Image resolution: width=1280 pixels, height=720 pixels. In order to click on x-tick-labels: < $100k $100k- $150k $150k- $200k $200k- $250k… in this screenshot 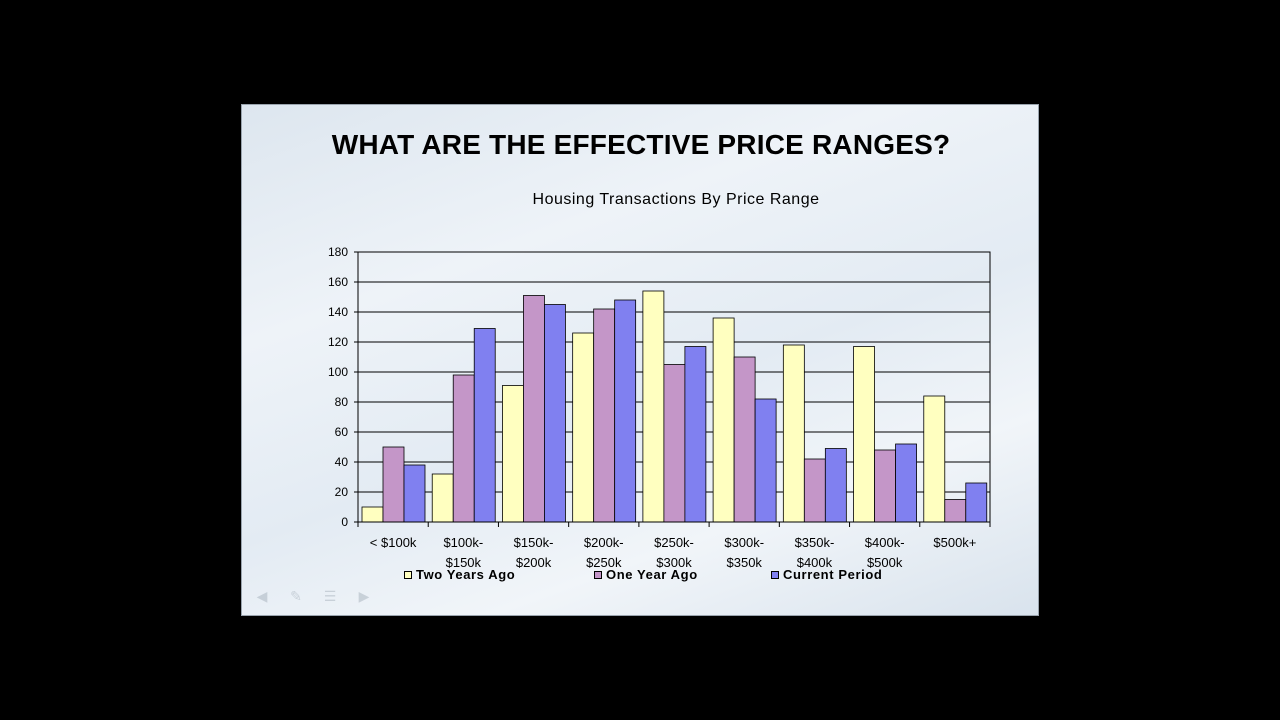, I will do `click(673, 552)`.